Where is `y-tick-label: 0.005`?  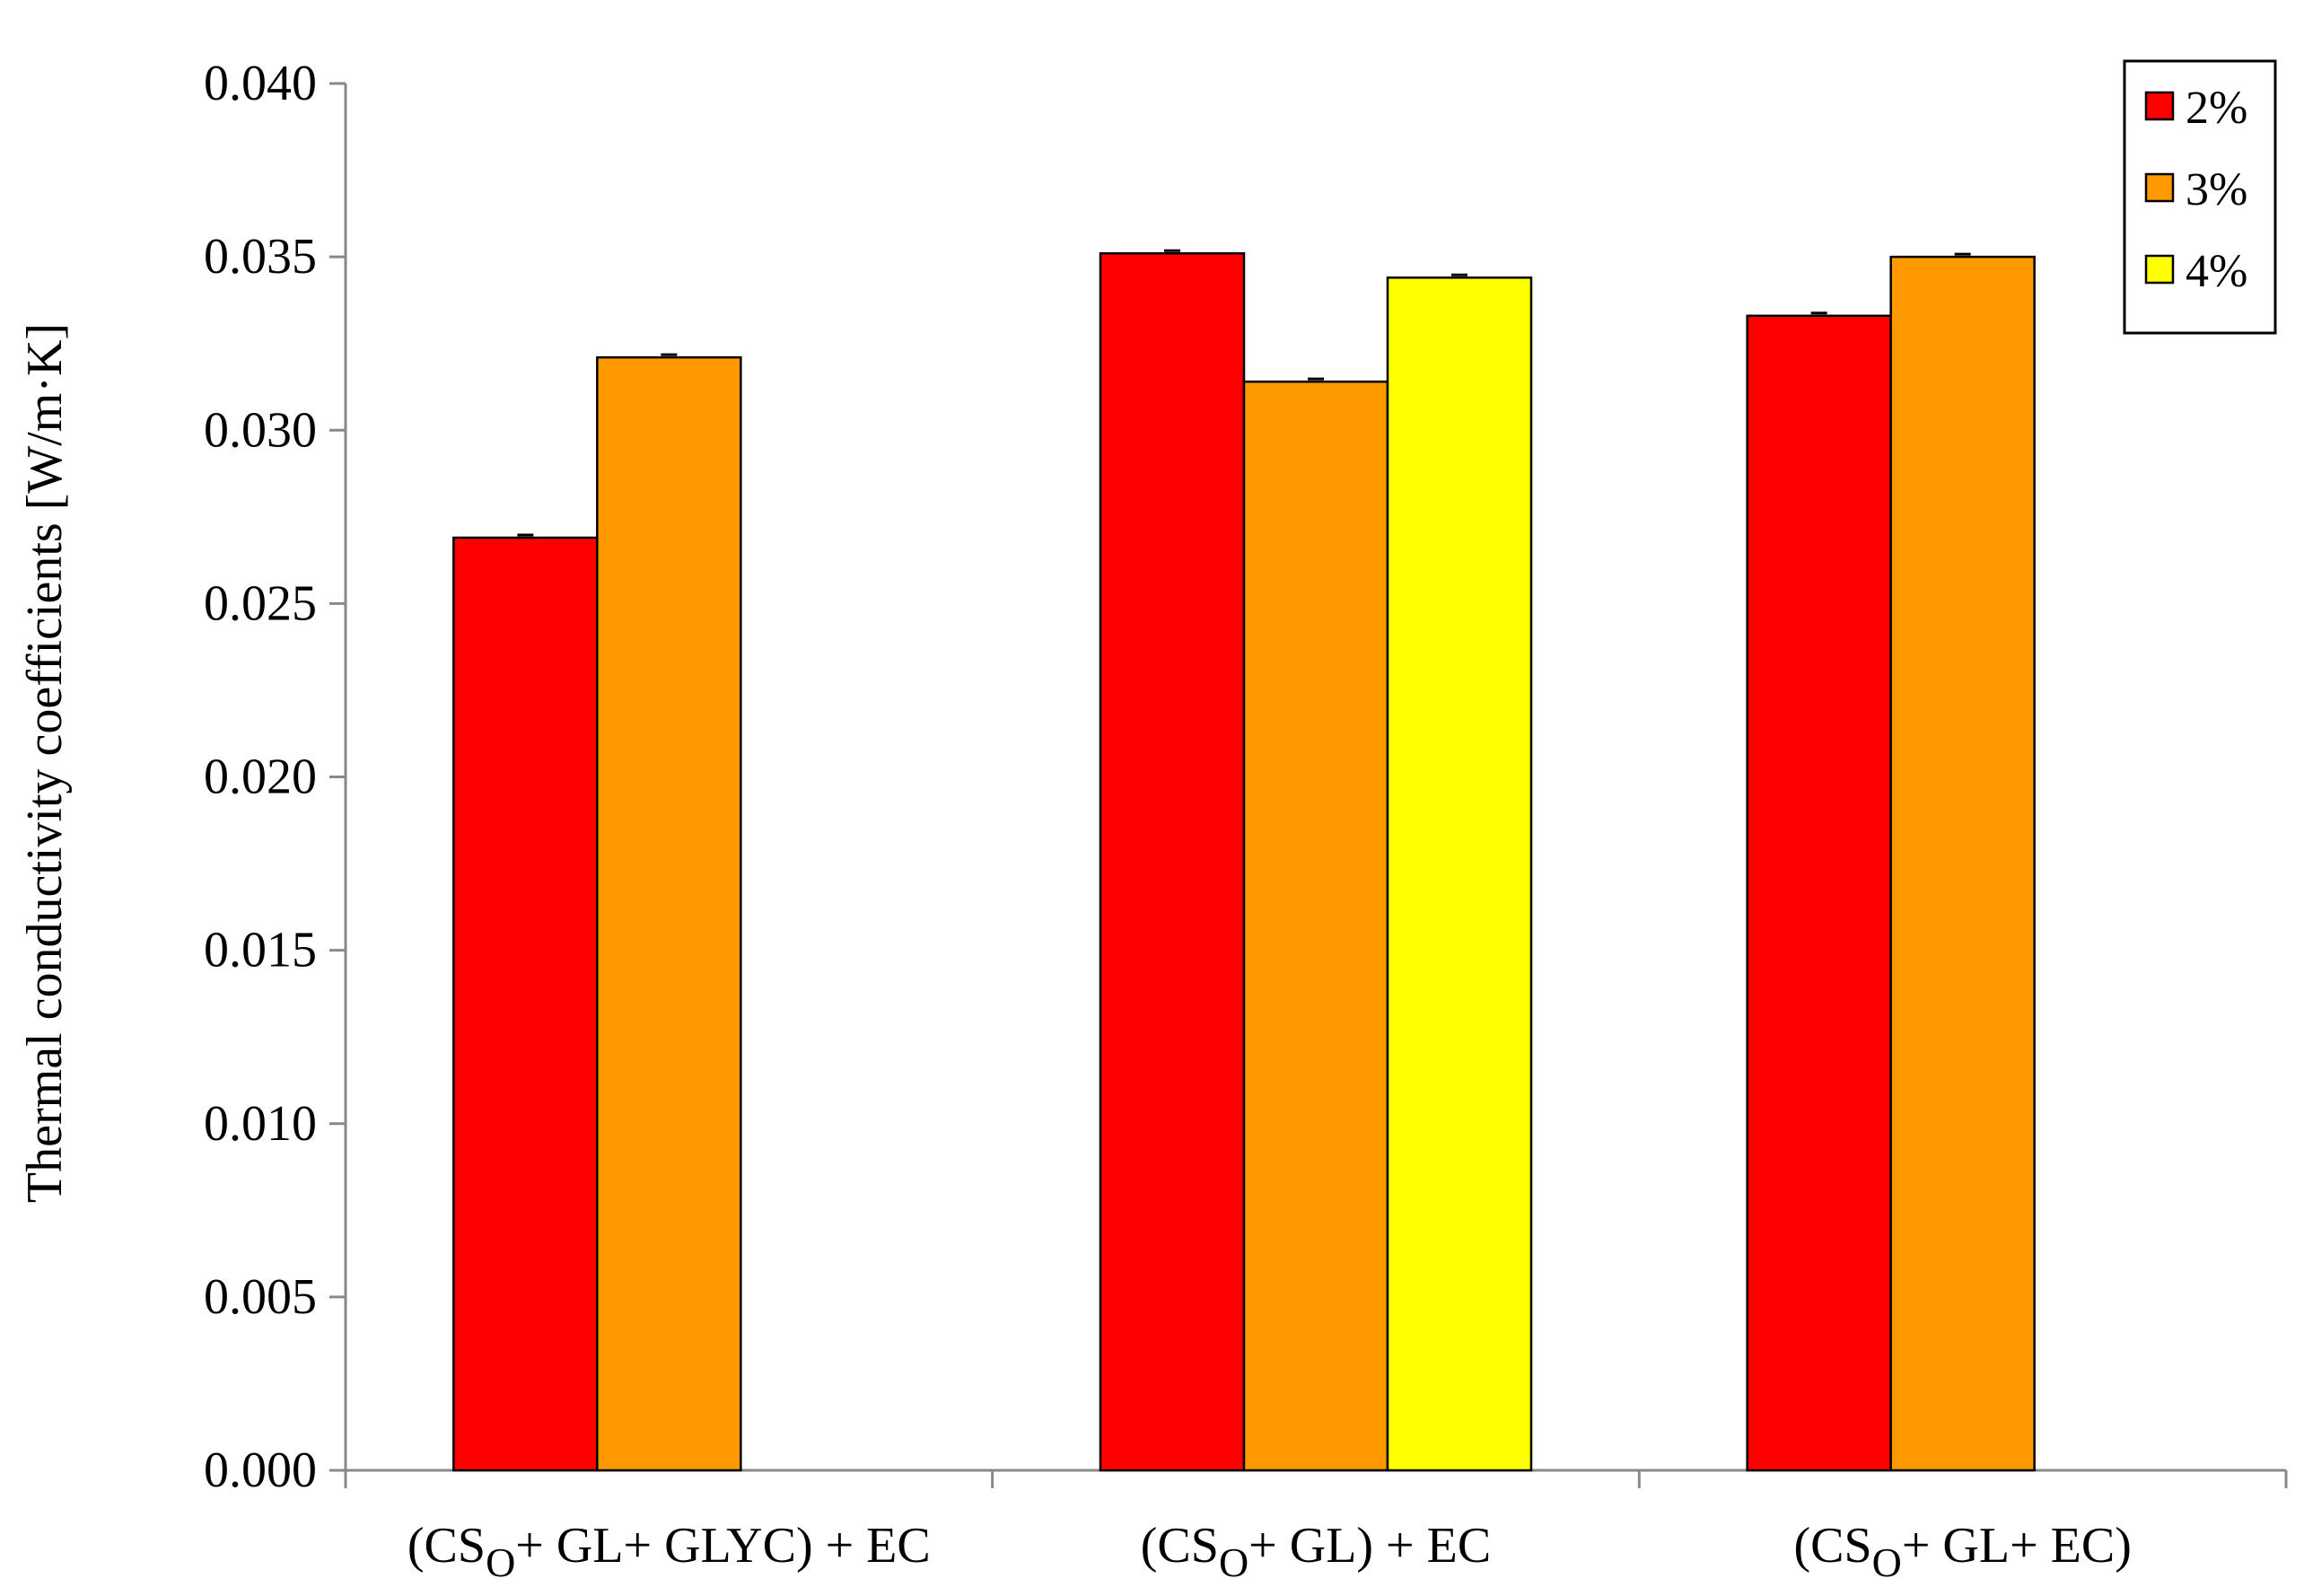
y-tick-label: 0.005 is located at coordinates (260, 1297).